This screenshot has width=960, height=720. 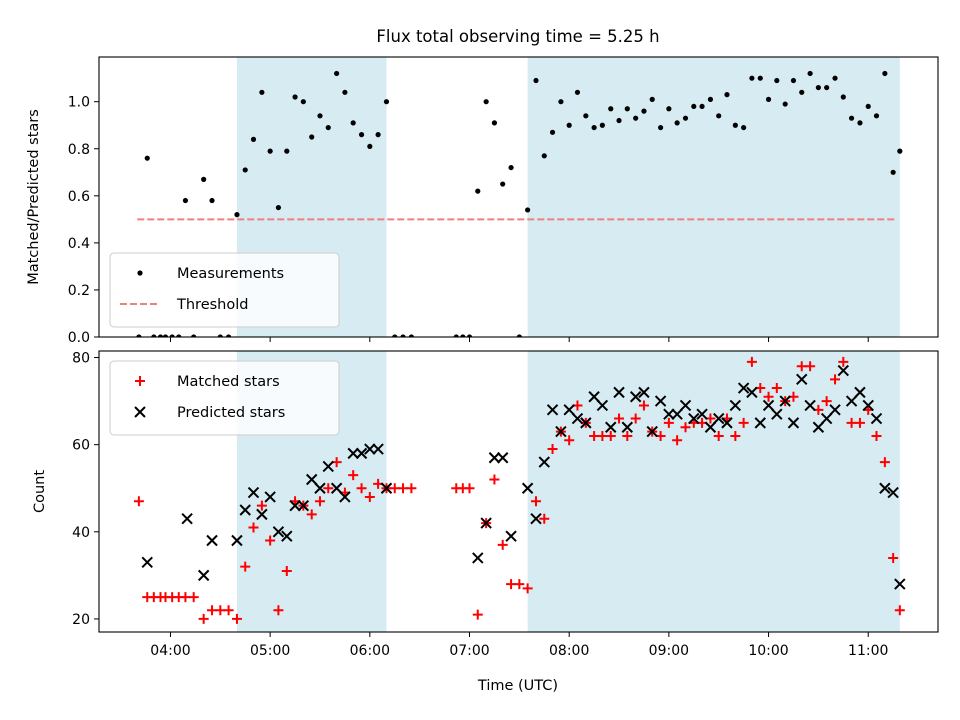 I want to click on y-axis-label: Count, so click(x=40, y=491).